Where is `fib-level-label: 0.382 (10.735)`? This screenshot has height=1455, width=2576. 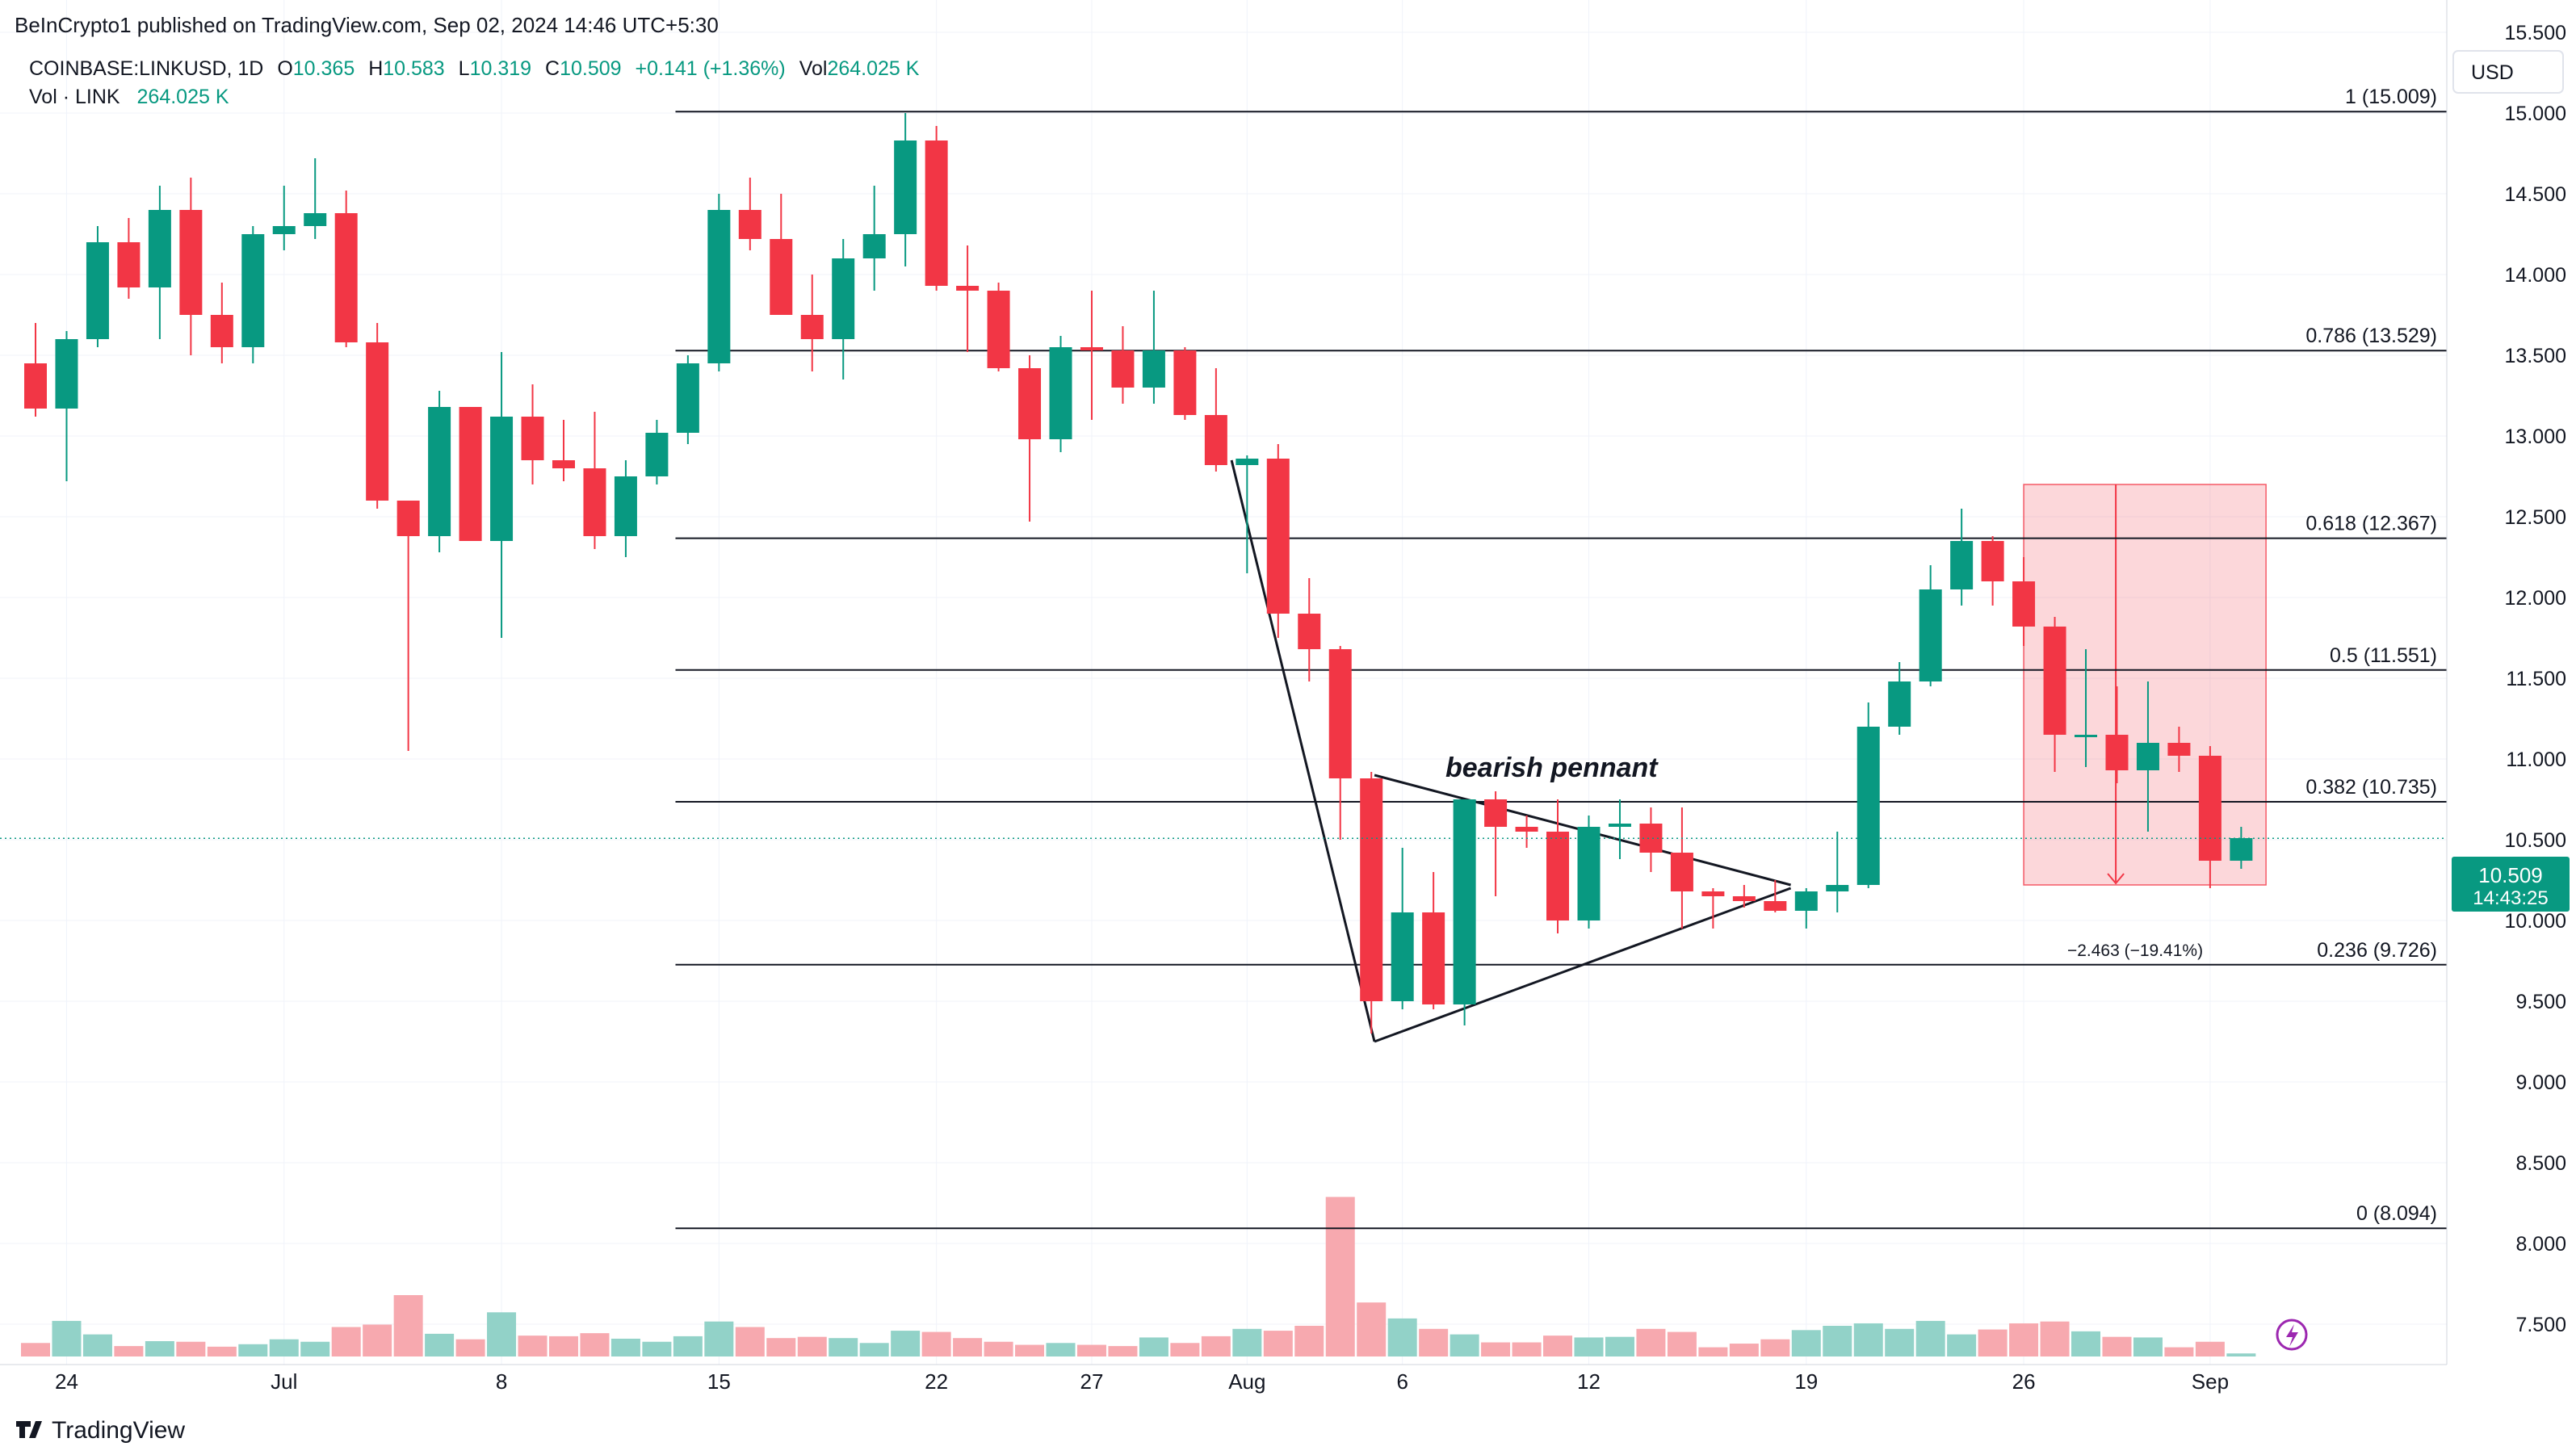 fib-level-label: 0.382 (10.735) is located at coordinates (2371, 787).